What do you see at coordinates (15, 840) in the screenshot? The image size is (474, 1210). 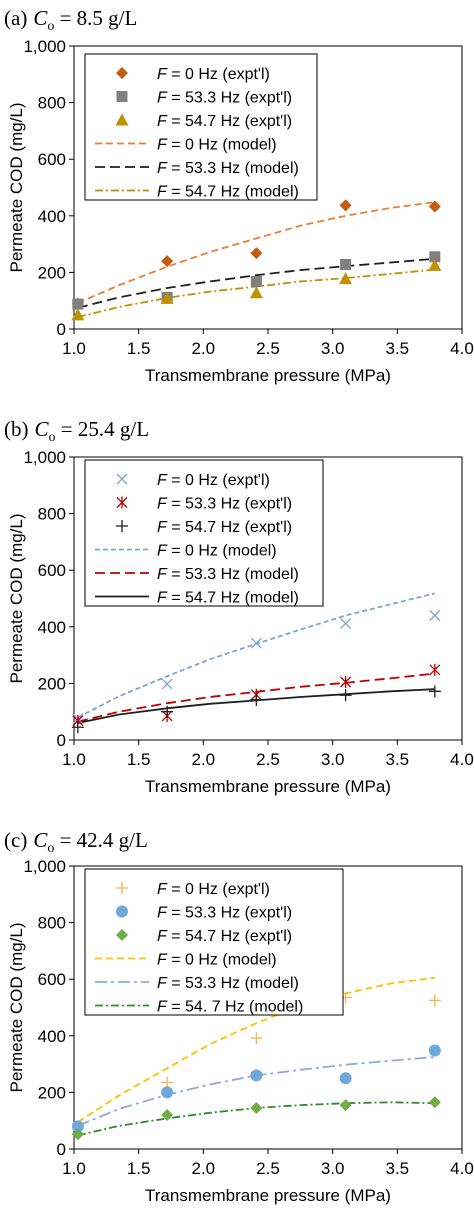 I see `panel-label: (c)` at bounding box center [15, 840].